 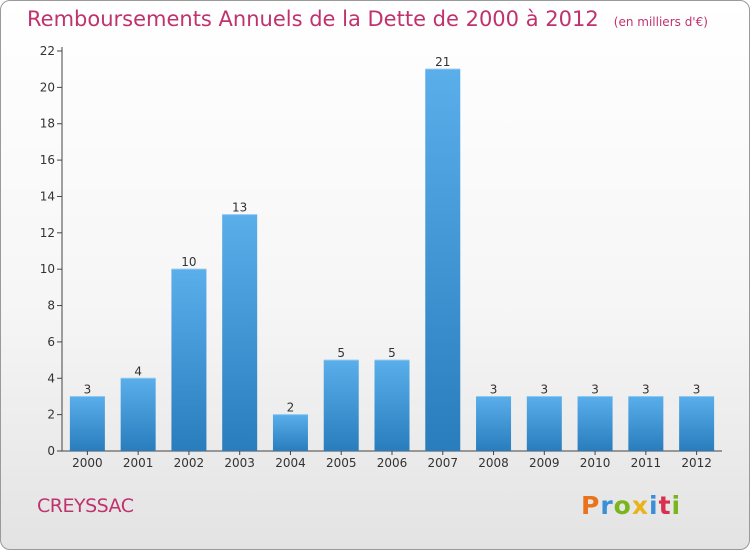 What do you see at coordinates (87, 463) in the screenshot?
I see `x-tick-label: 2000` at bounding box center [87, 463].